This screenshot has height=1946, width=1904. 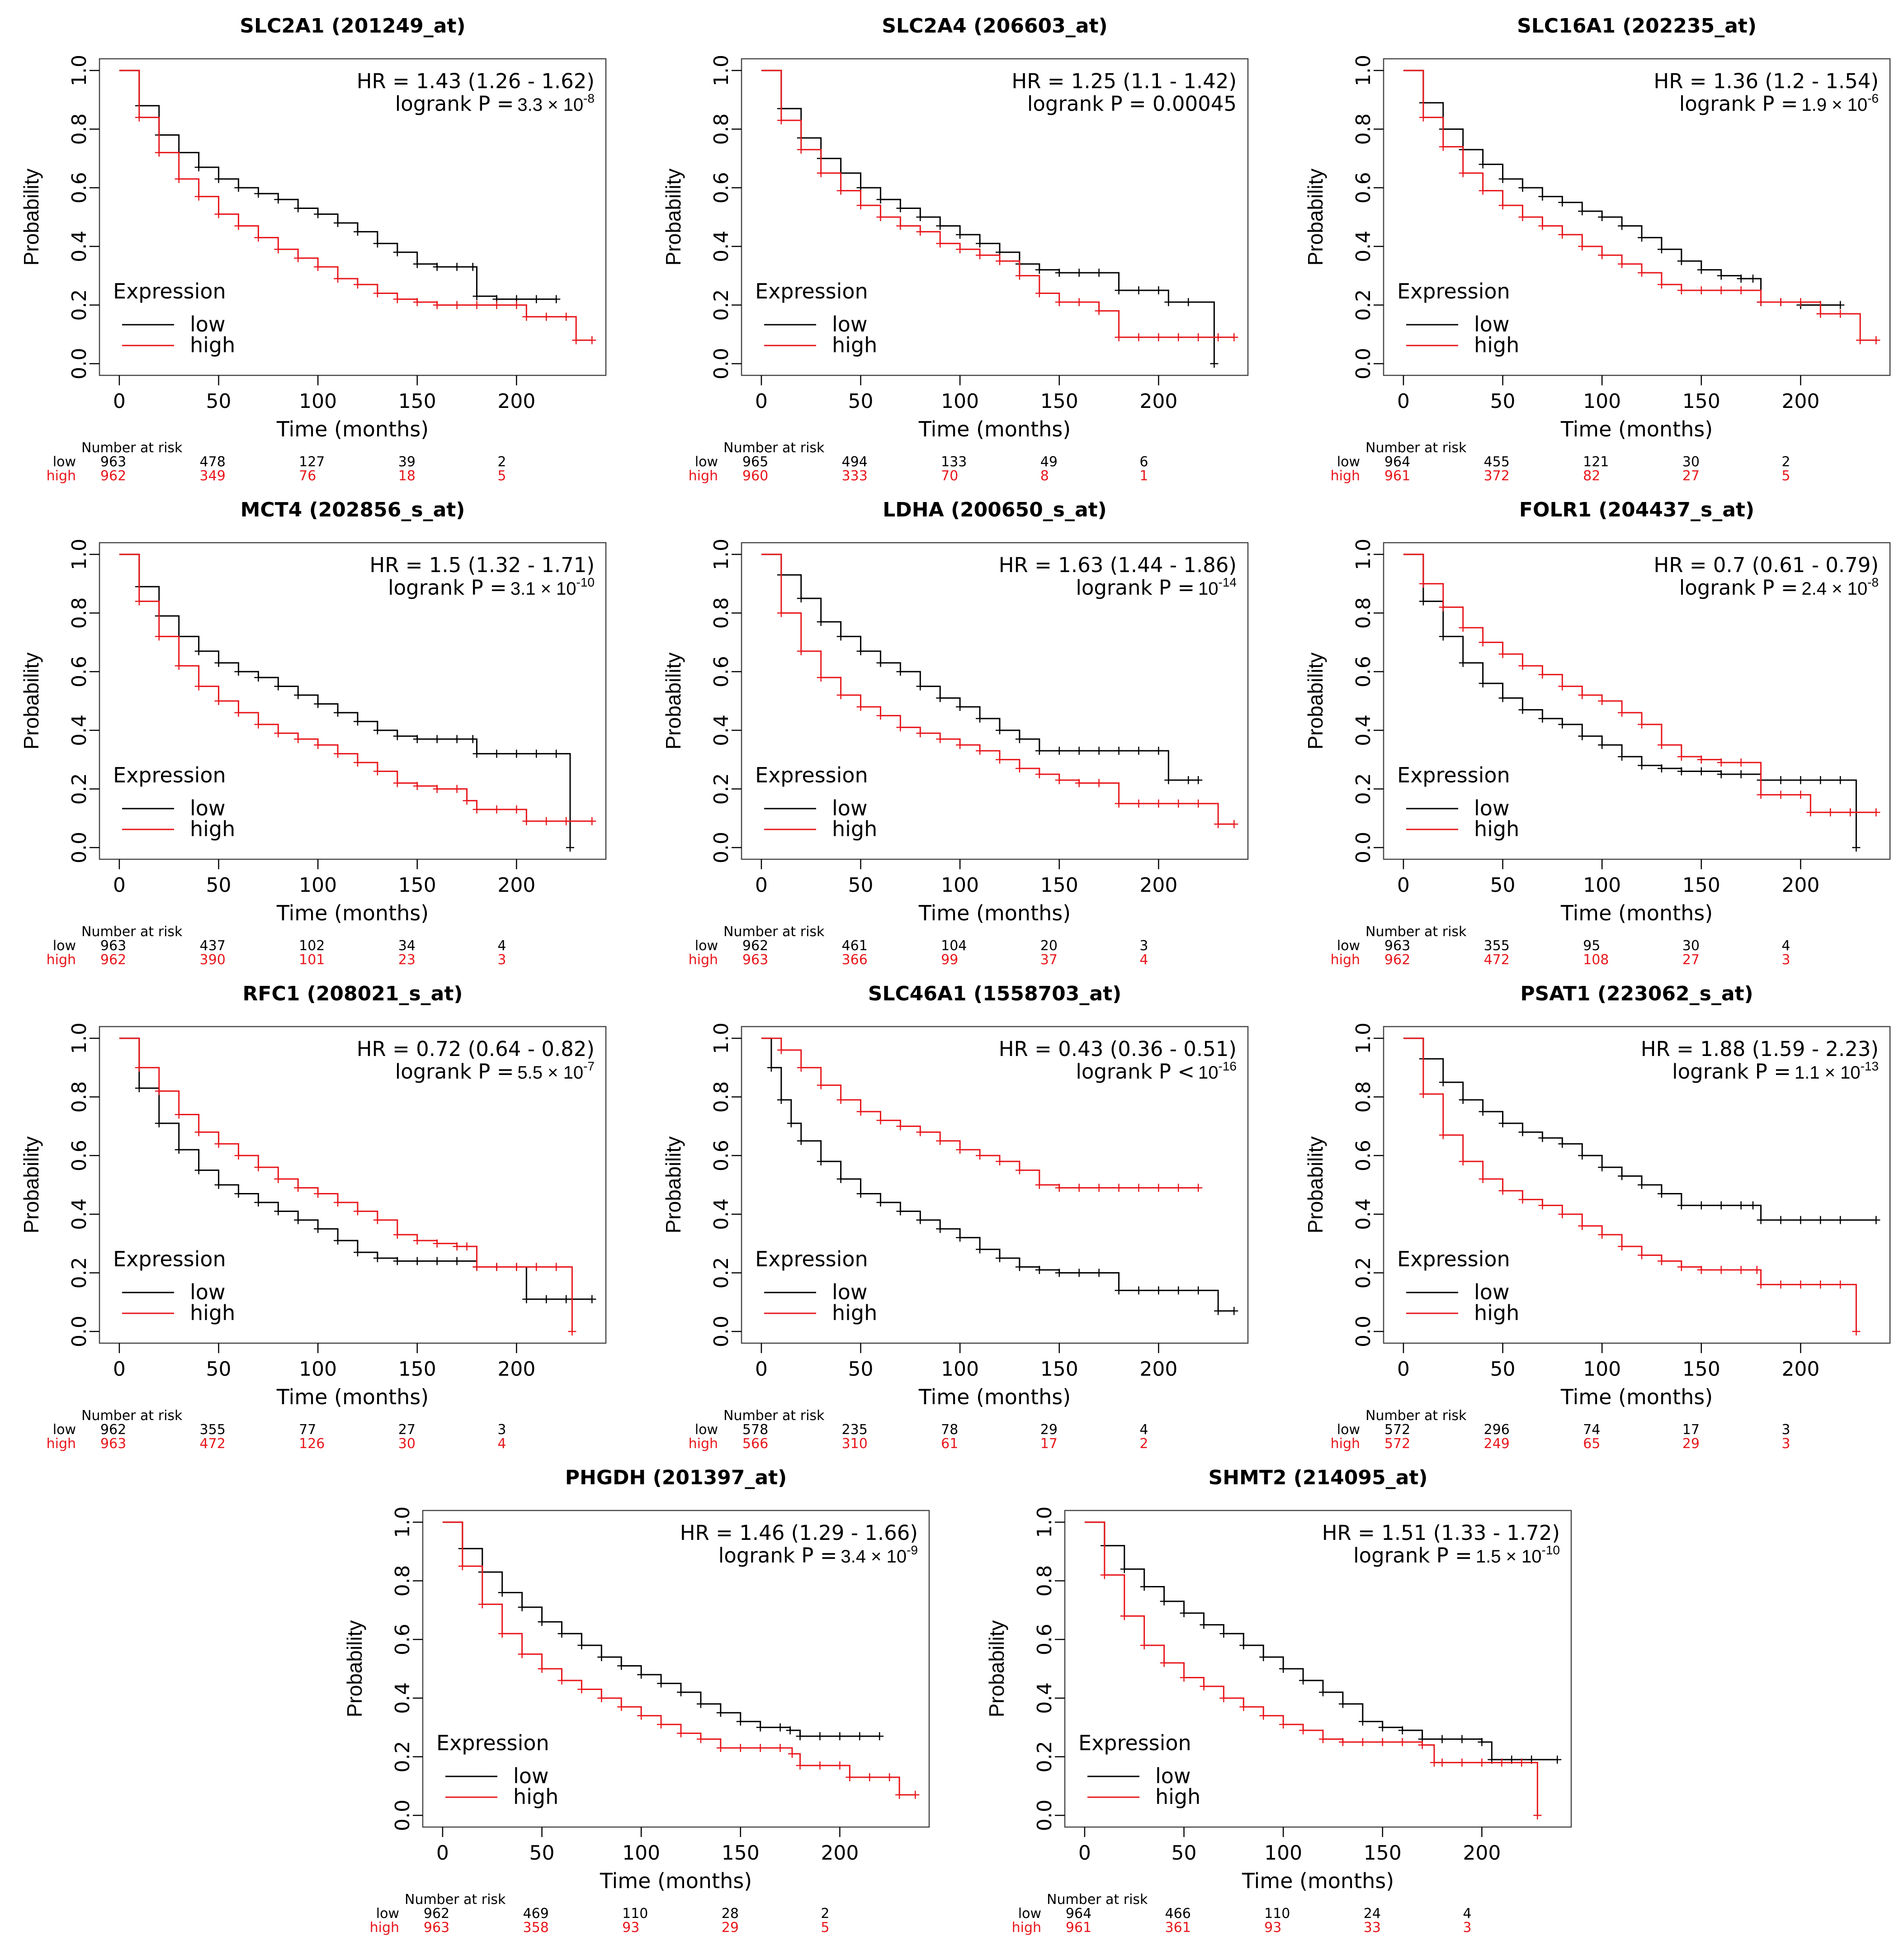 I want to click on risk-low-count: 102, so click(x=312, y=946).